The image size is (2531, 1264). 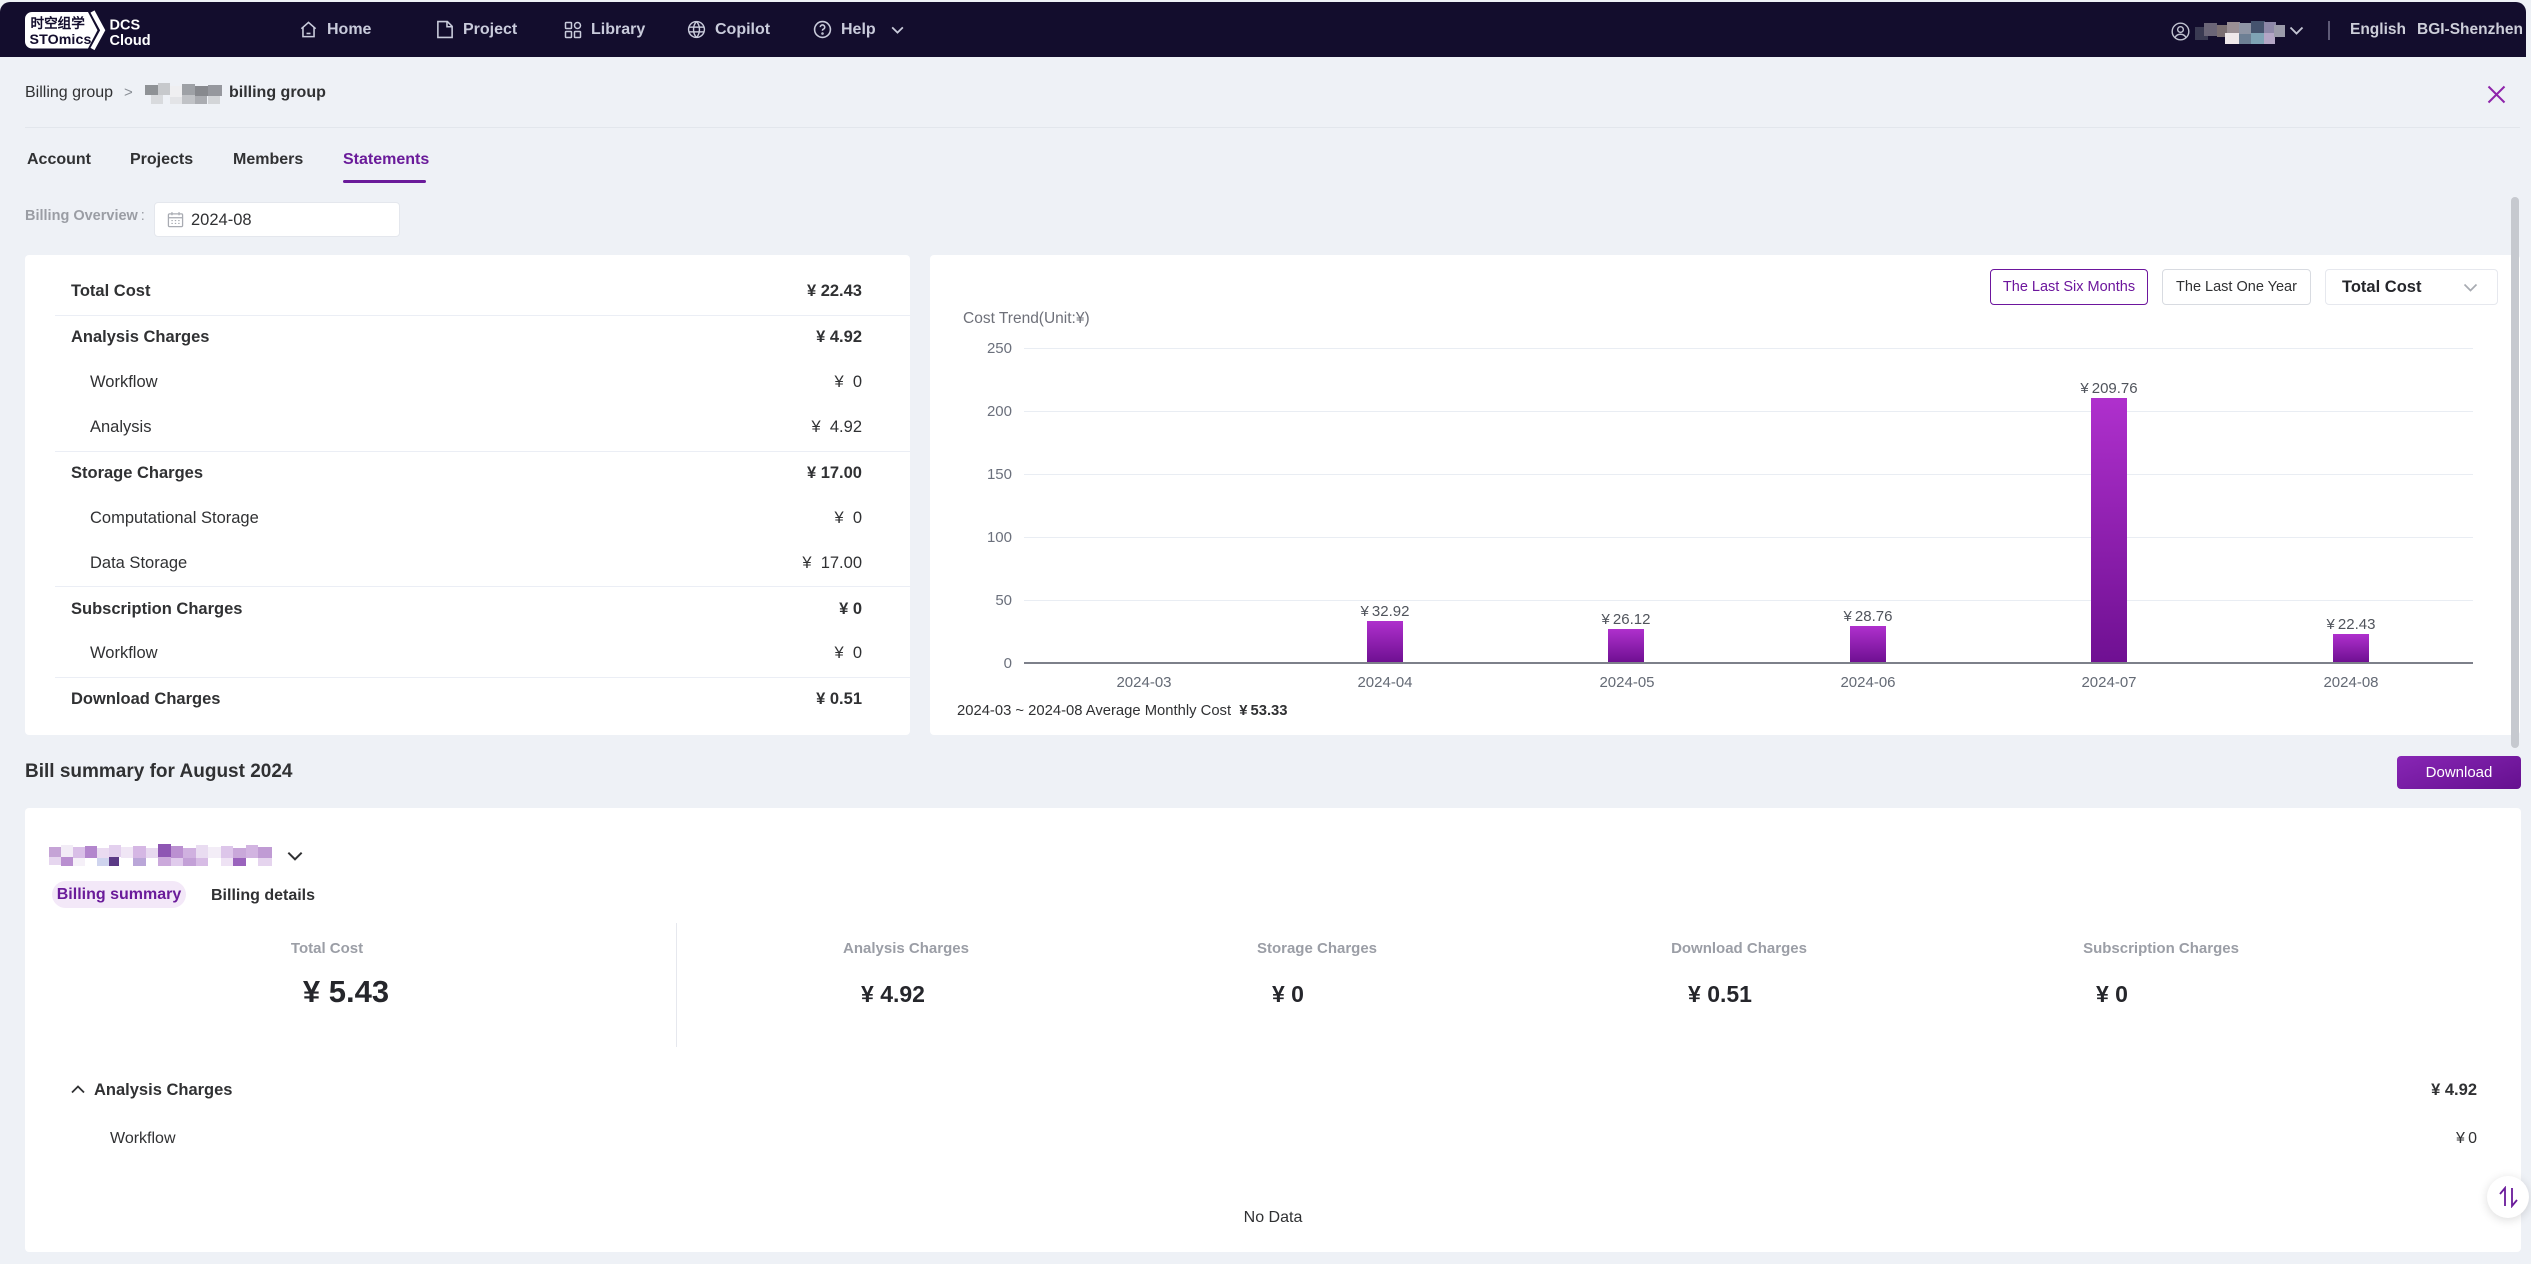 I want to click on svg-text: 时空组学, so click(x=58, y=23).